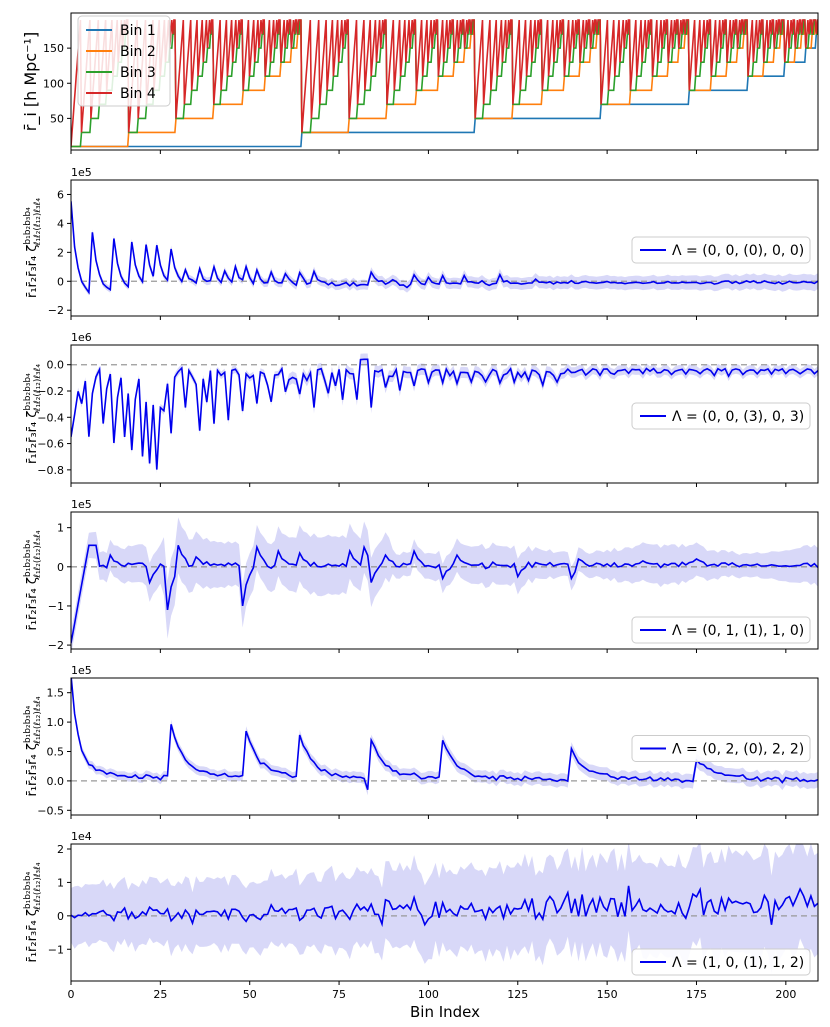 This screenshot has height=1027, width=830. What do you see at coordinates (738, 417) in the screenshot?
I see `legend-entry: Λ = (0, 0, (3), 0, 3)` at bounding box center [738, 417].